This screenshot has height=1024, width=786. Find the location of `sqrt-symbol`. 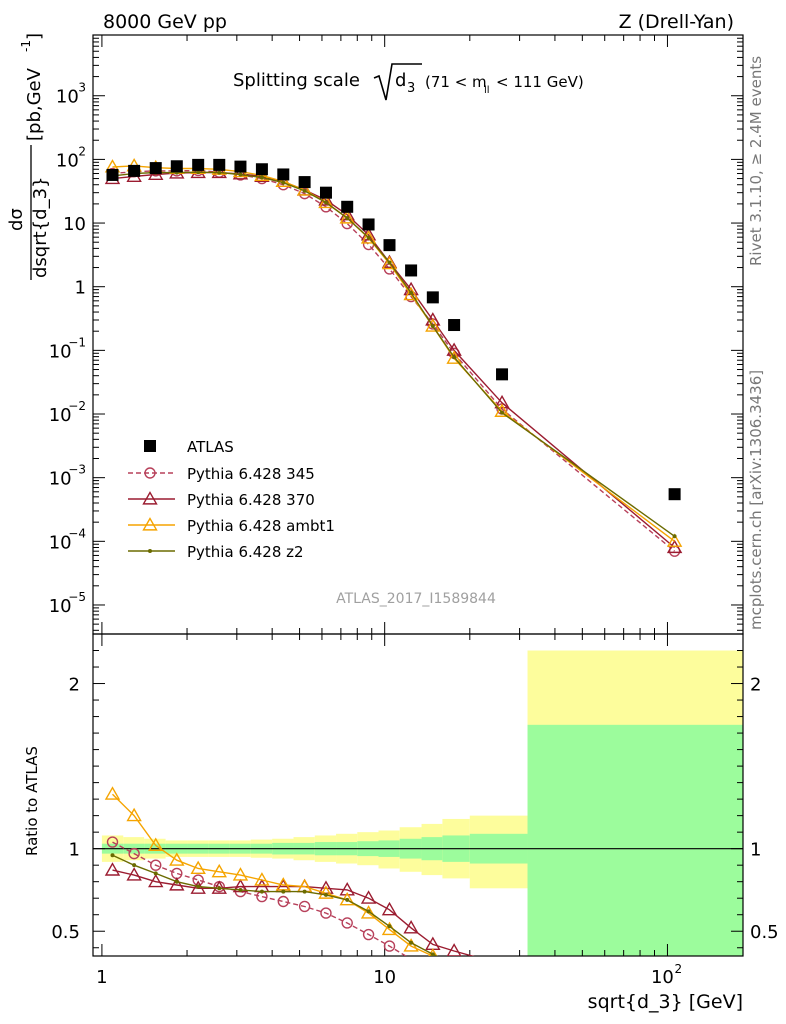

sqrt-symbol is located at coordinates (397, 82).